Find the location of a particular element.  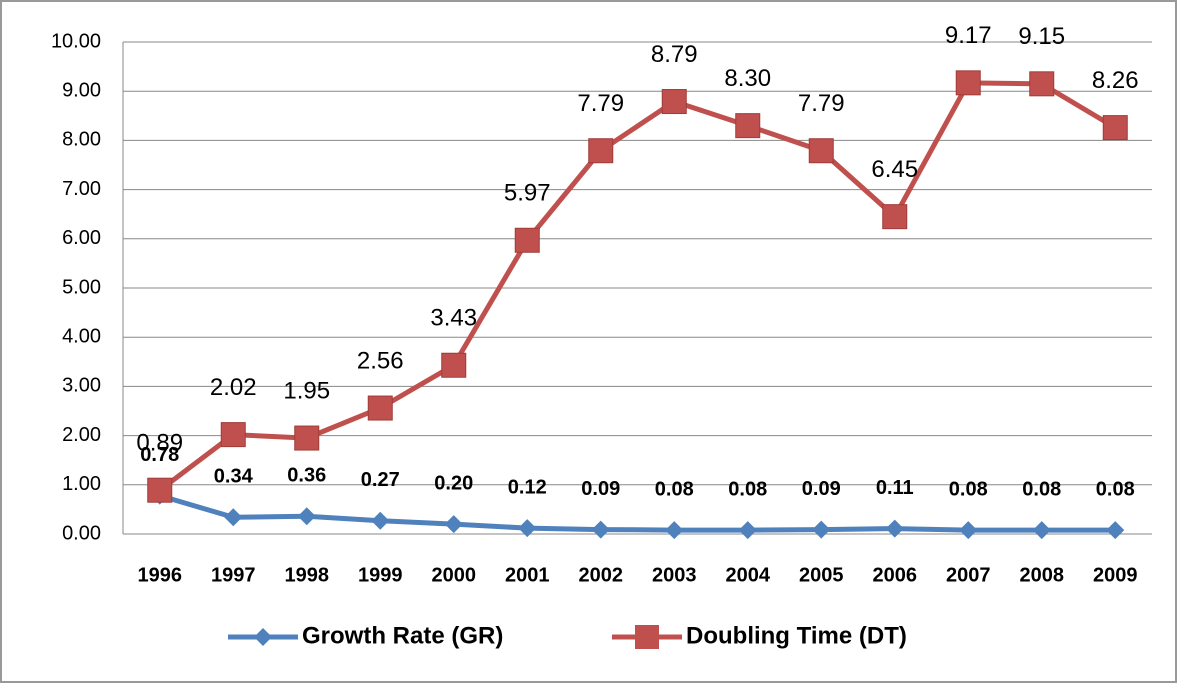

x-tick-label: 2007 is located at coordinates (968, 575).